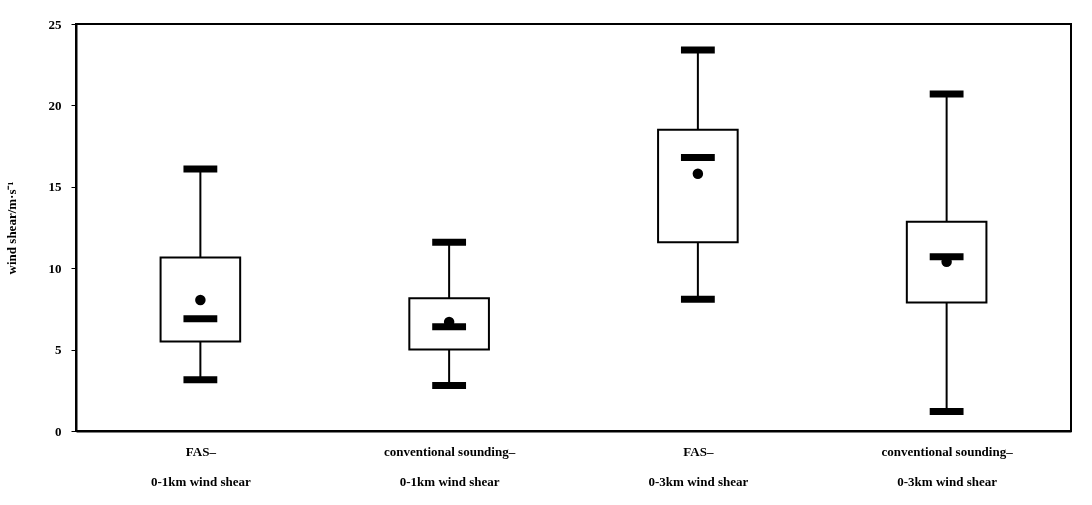  I want to click on y-tick-label: 10, so click(55, 268).